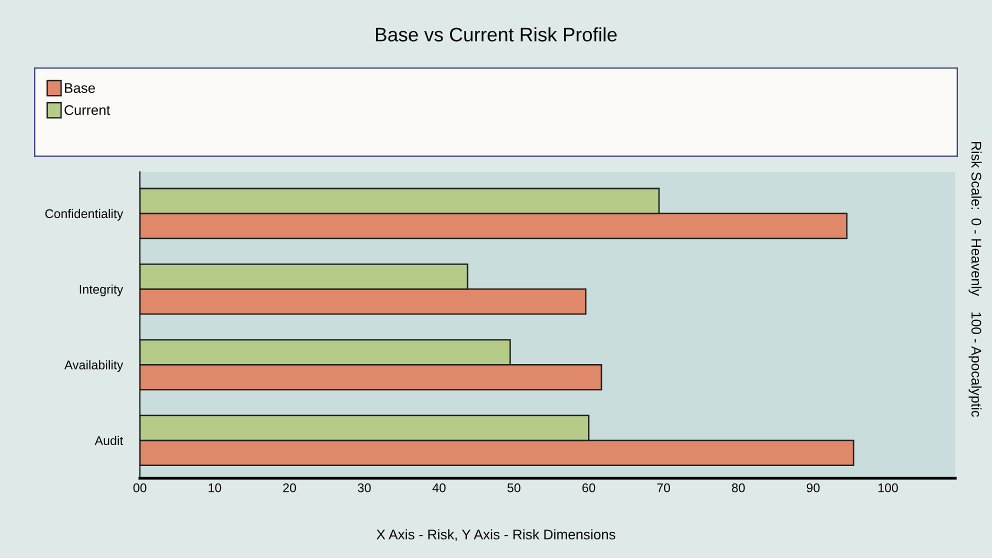  Describe the element at coordinates (84, 214) in the screenshot. I see `y-tick-label: Confidentiality` at that location.